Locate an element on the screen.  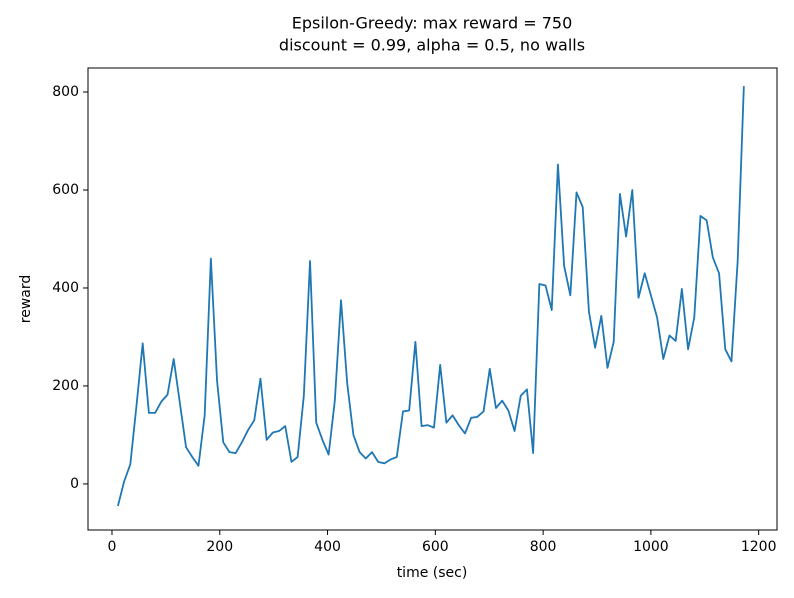
x-tick-label: 800 is located at coordinates (543, 547).